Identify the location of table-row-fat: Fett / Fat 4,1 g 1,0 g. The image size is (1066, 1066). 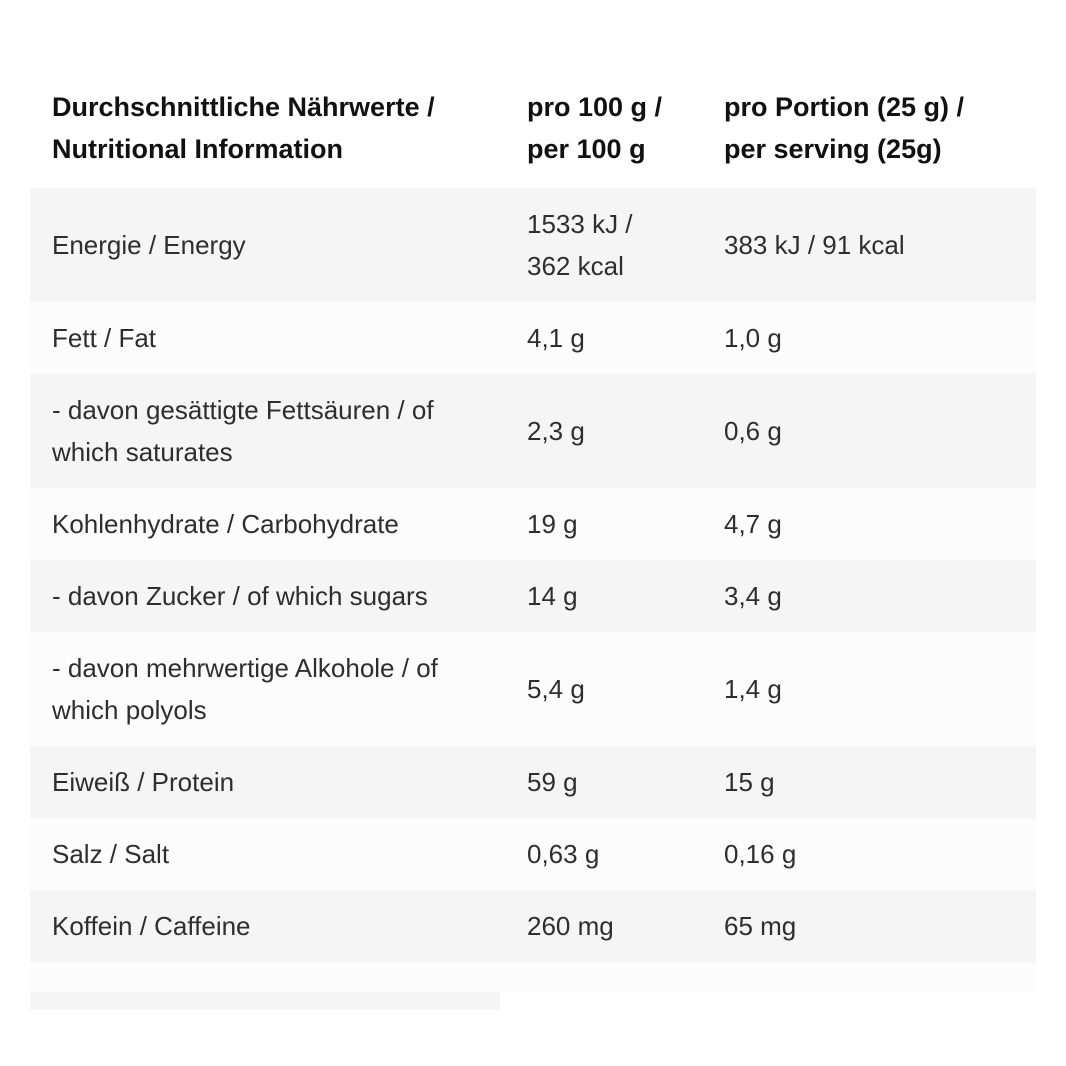
(533, 338).